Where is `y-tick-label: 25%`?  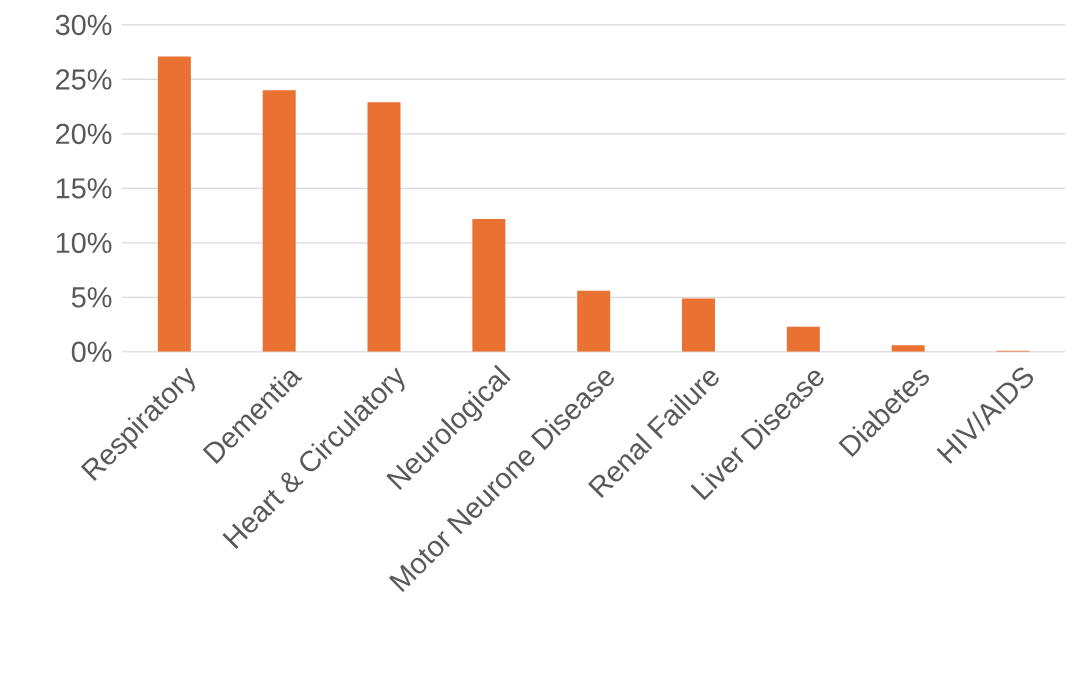
y-tick-label: 25% is located at coordinates (84, 79).